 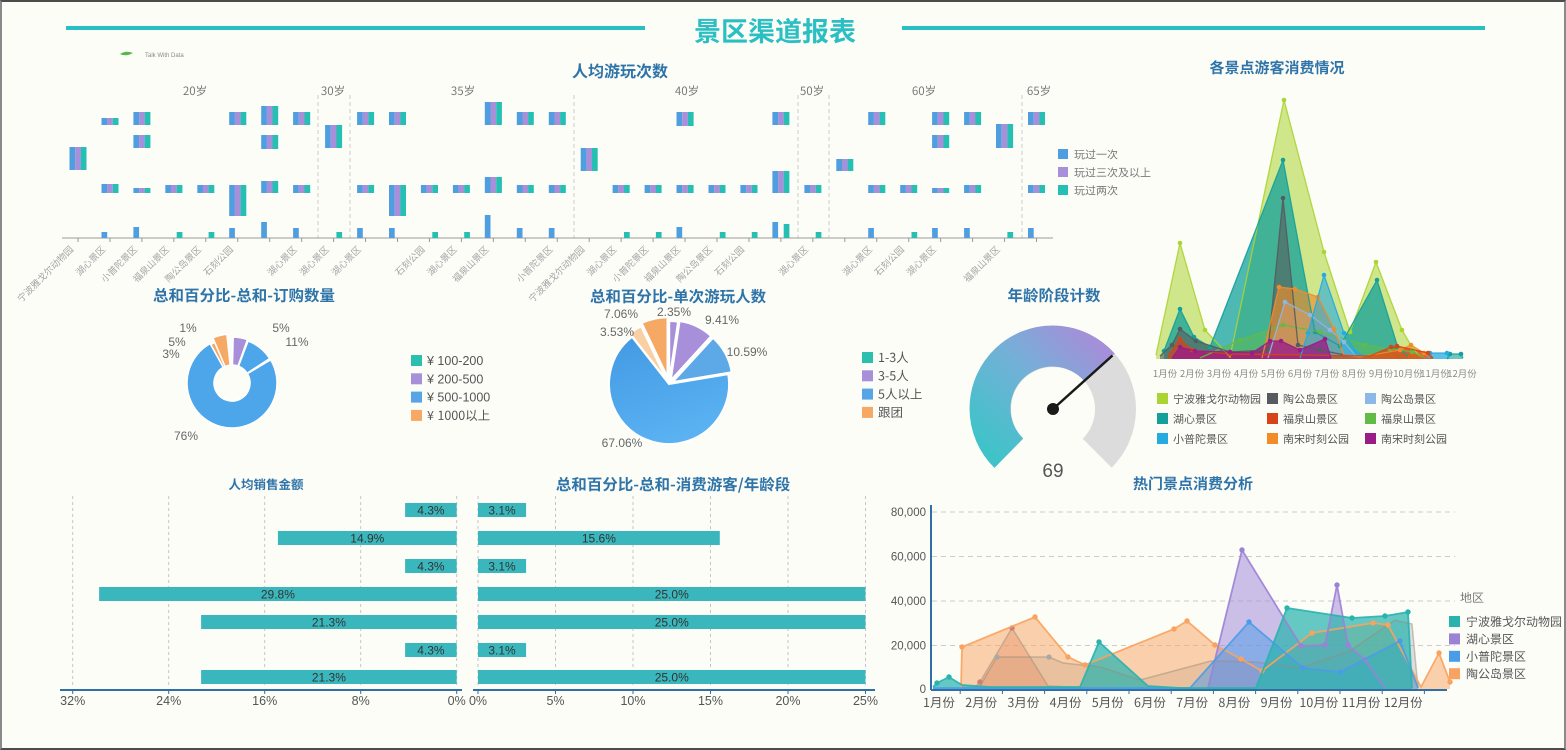 What do you see at coordinates (186, 436) in the screenshot?
I see `svg-text: 76%` at bounding box center [186, 436].